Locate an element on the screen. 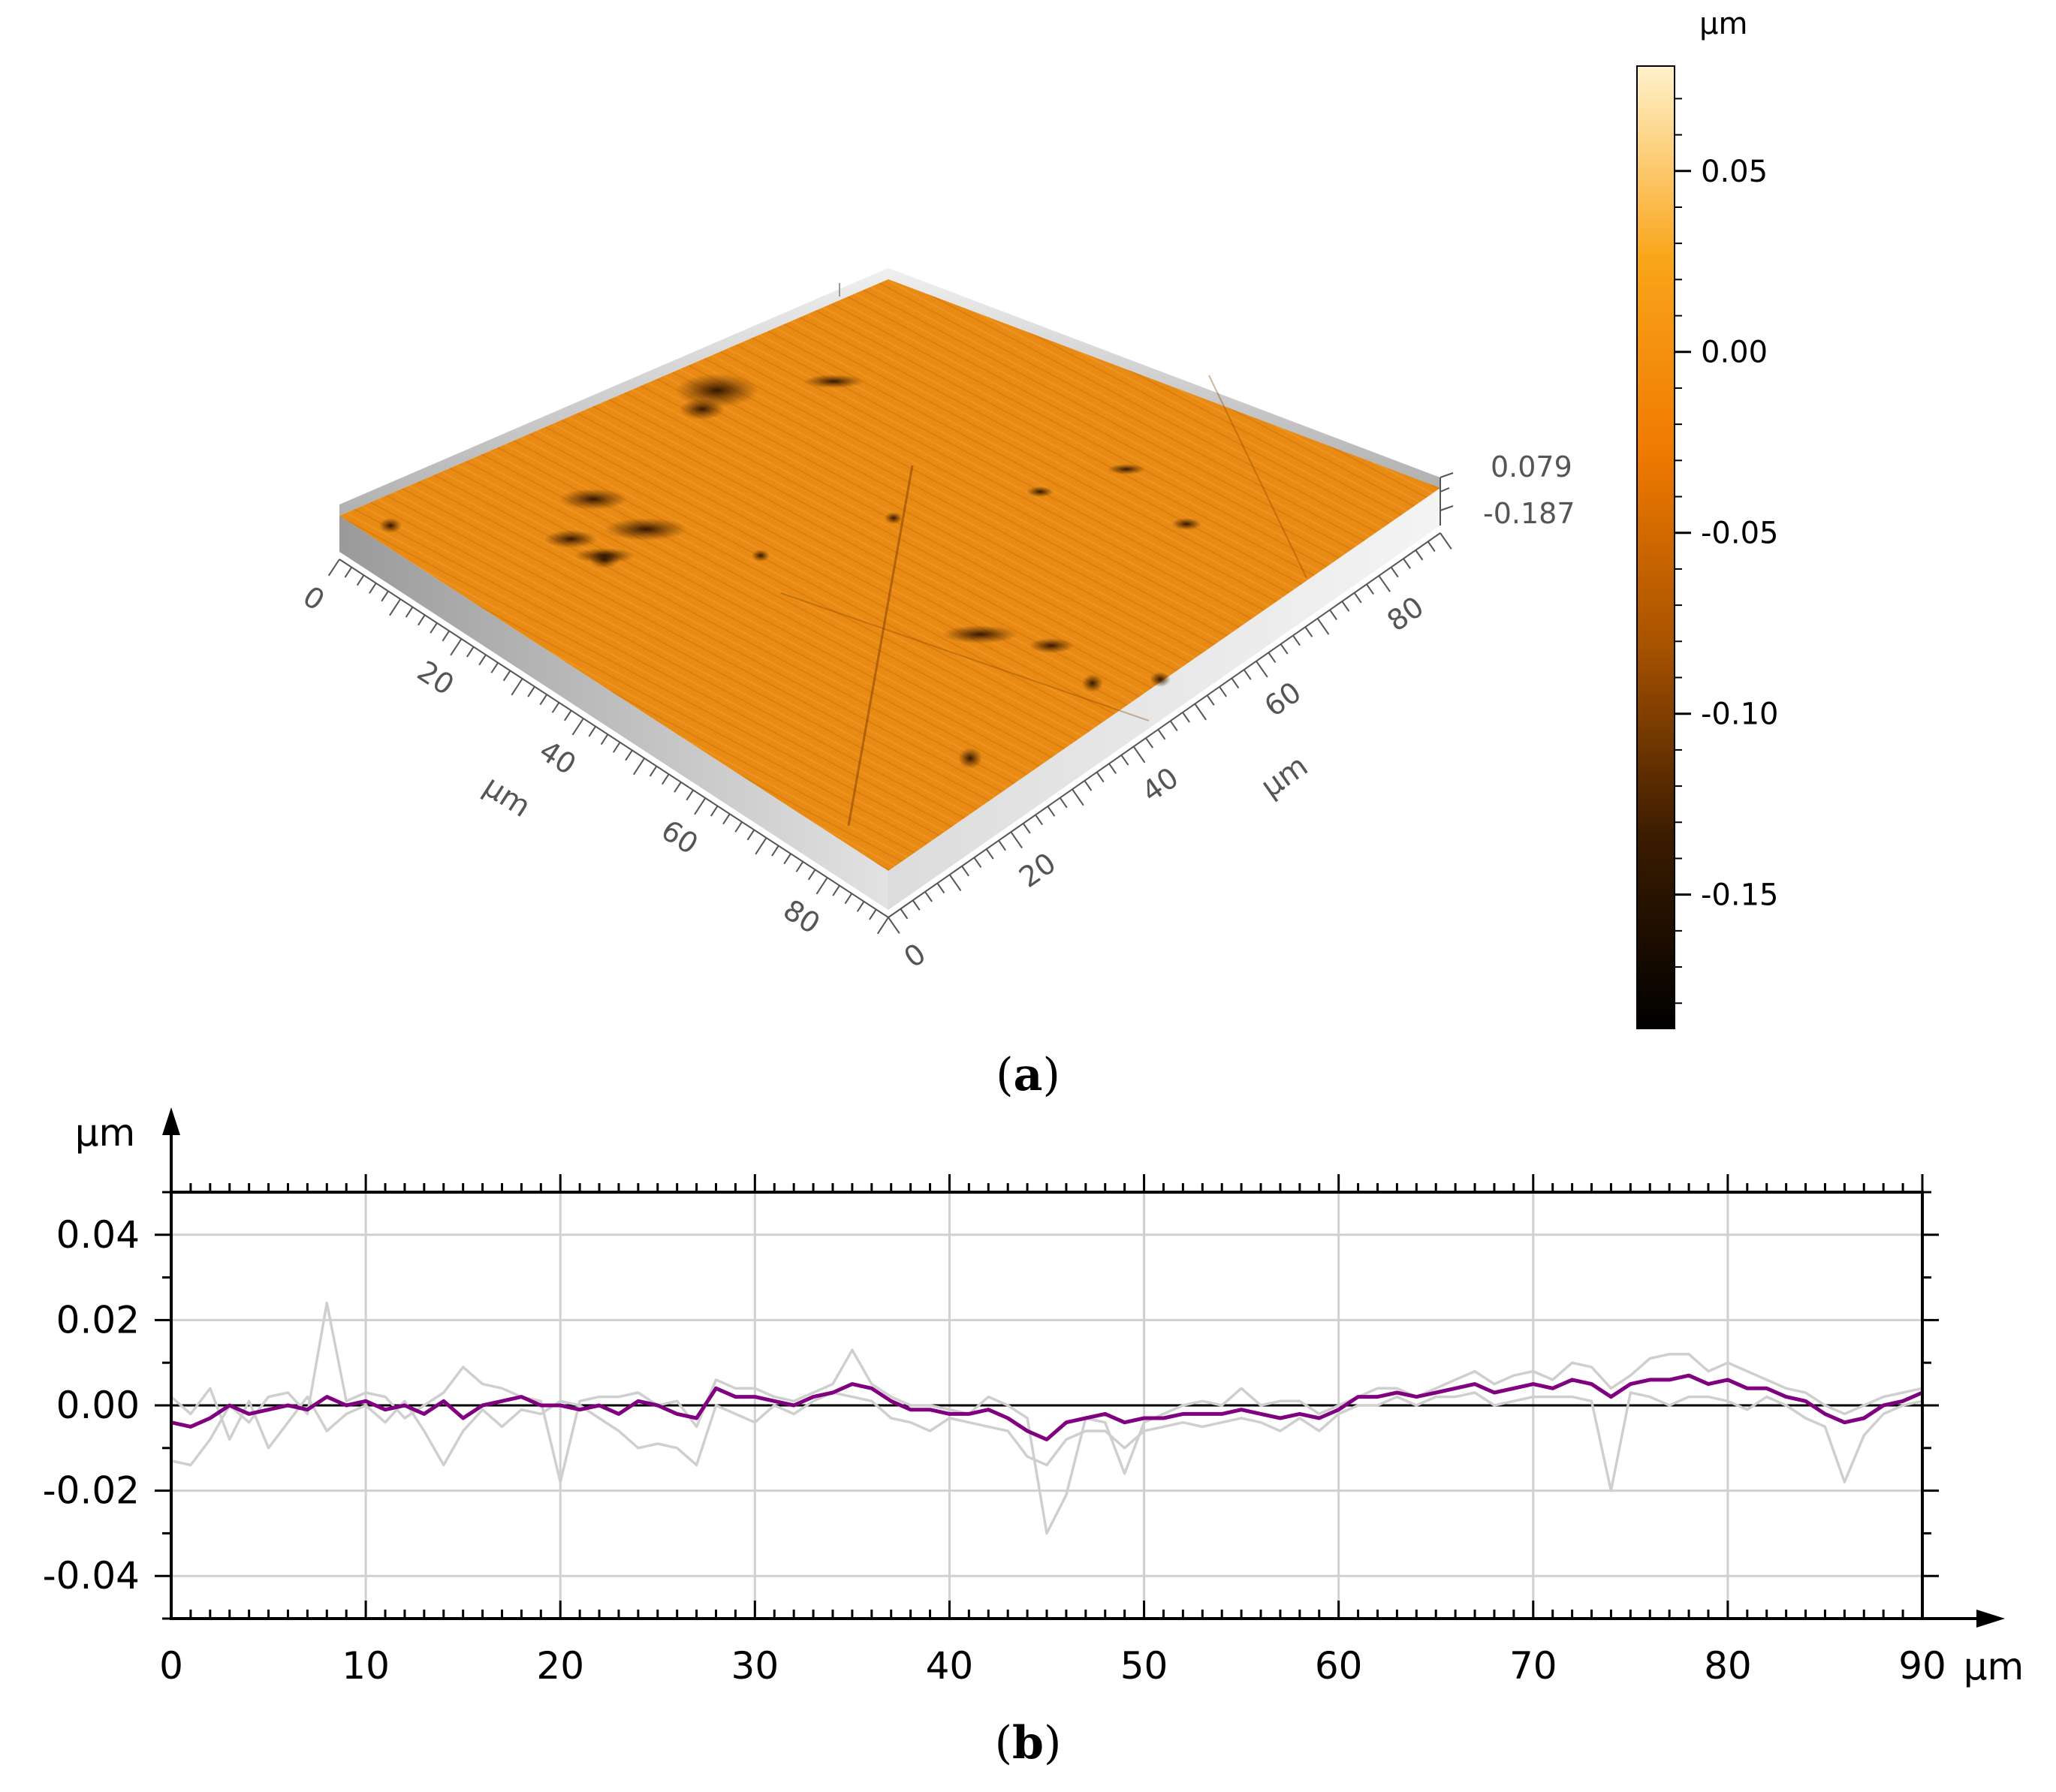  back-wall-left is located at coordinates (613, 392).